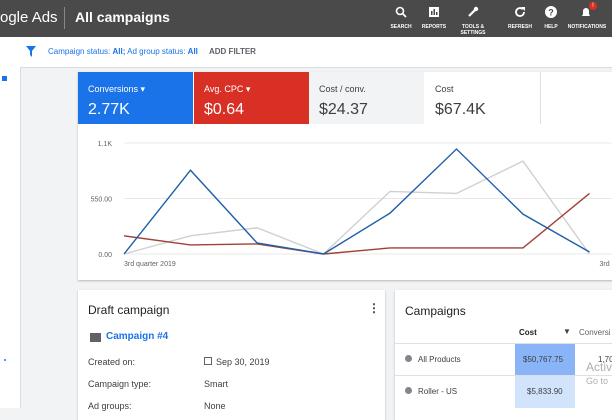 The height and width of the screenshot is (420, 612). What do you see at coordinates (473, 27) in the screenshot?
I see `nav-tools-line1: TOOLS &` at bounding box center [473, 27].